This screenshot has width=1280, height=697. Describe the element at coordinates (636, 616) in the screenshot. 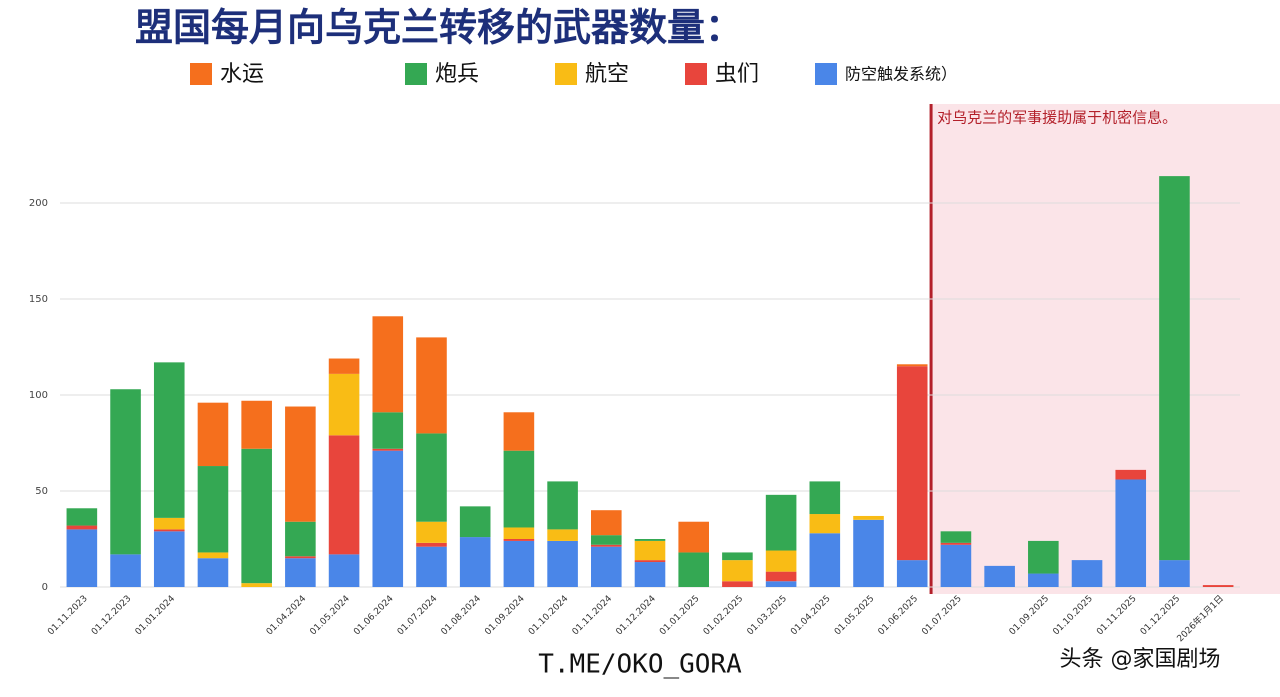

I see `x-tick-label: 01.12.2024` at that location.